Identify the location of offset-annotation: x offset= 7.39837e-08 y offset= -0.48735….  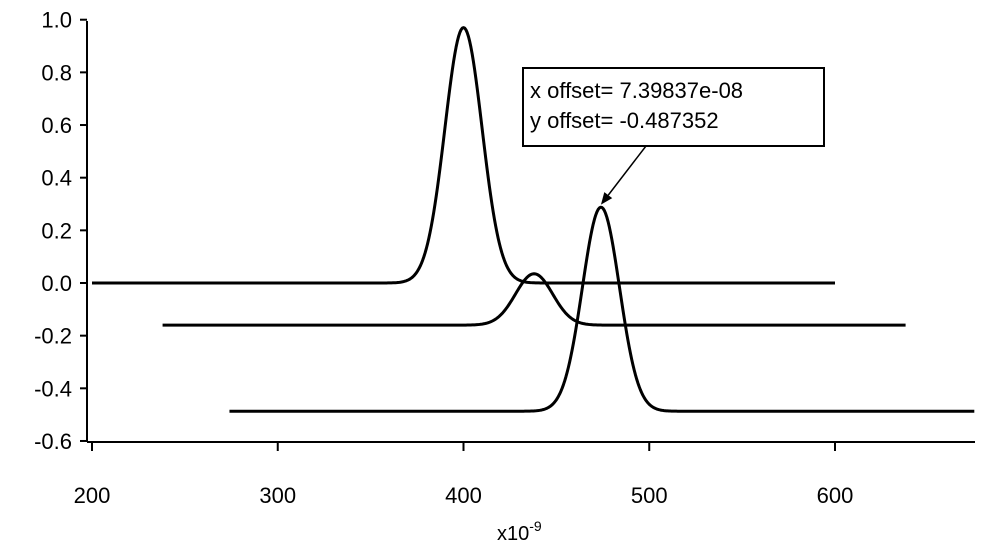
(673, 136).